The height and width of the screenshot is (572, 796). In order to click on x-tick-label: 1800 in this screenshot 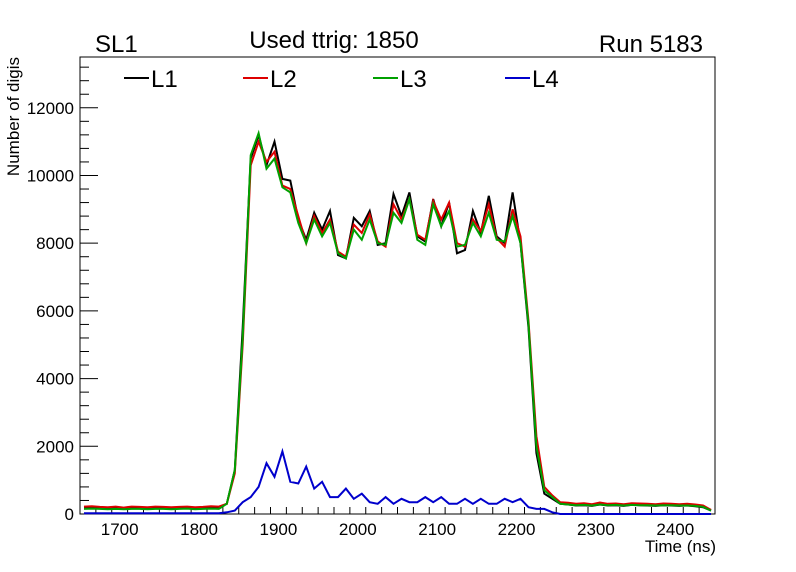, I will do `click(199, 529)`.